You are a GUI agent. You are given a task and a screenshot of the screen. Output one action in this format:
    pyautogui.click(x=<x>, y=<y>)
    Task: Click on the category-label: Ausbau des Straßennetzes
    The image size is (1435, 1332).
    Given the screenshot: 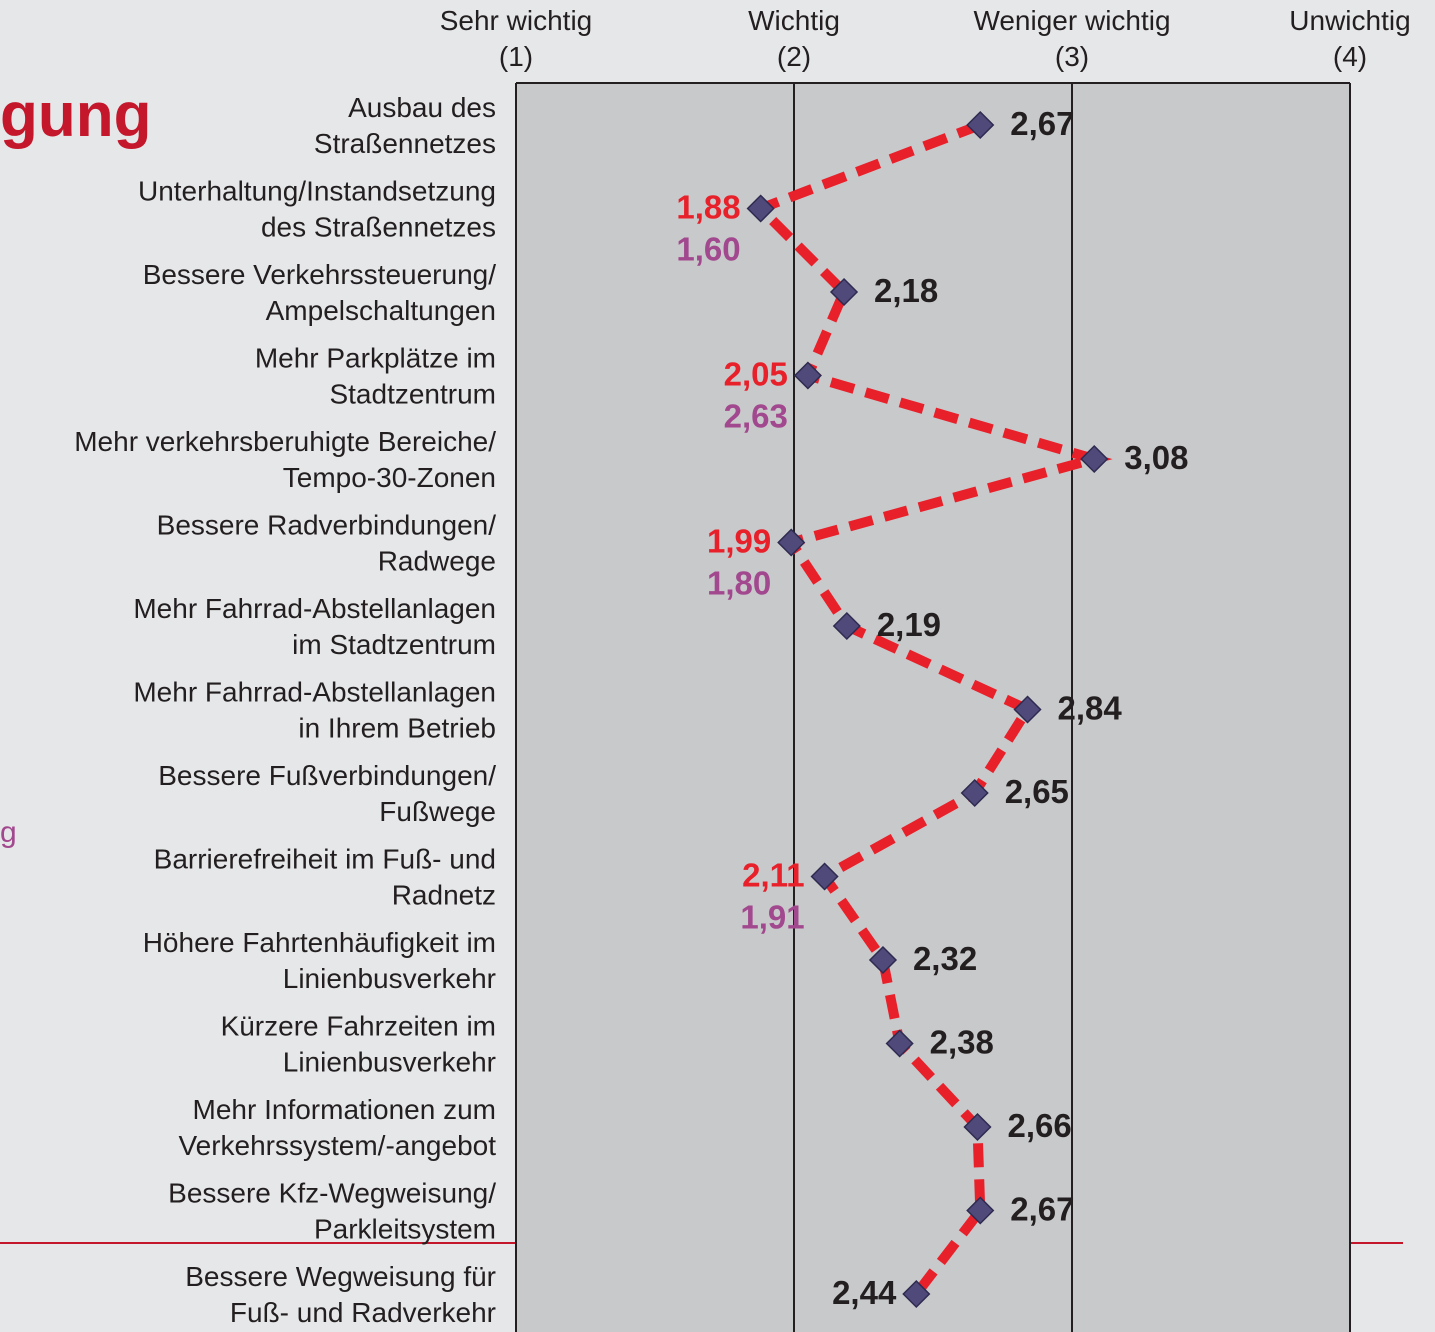 What is the action you would take?
    pyautogui.click(x=405, y=125)
    